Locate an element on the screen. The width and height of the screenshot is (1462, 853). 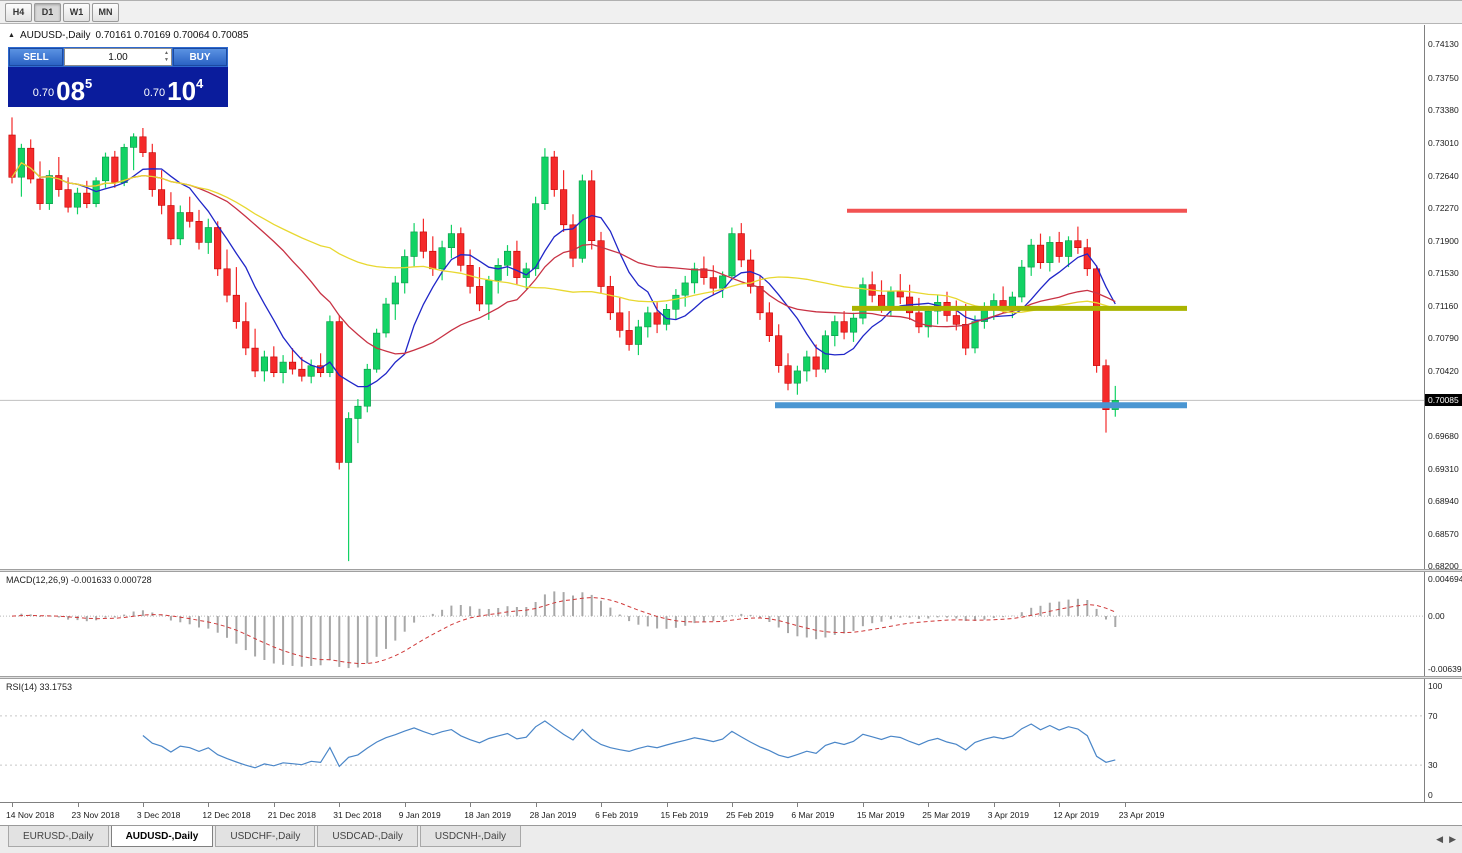
price-axis-label: 0.68570 is located at coordinates (1443, 533).